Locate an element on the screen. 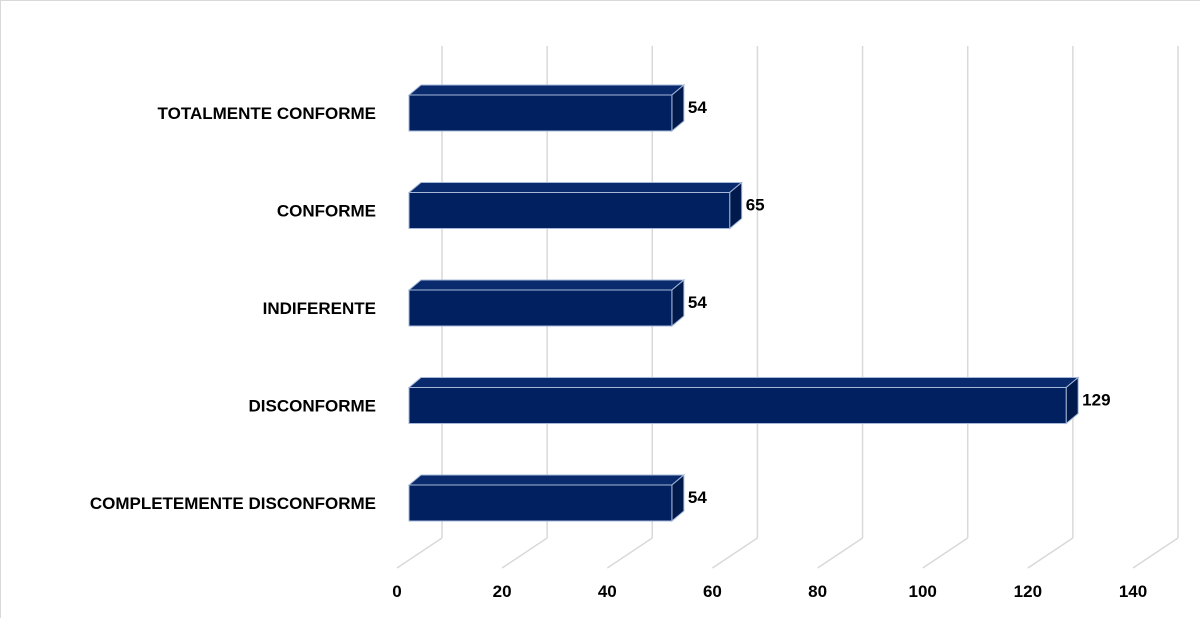 The image size is (1200, 619). x-tick-label: 0 is located at coordinates (396, 591).